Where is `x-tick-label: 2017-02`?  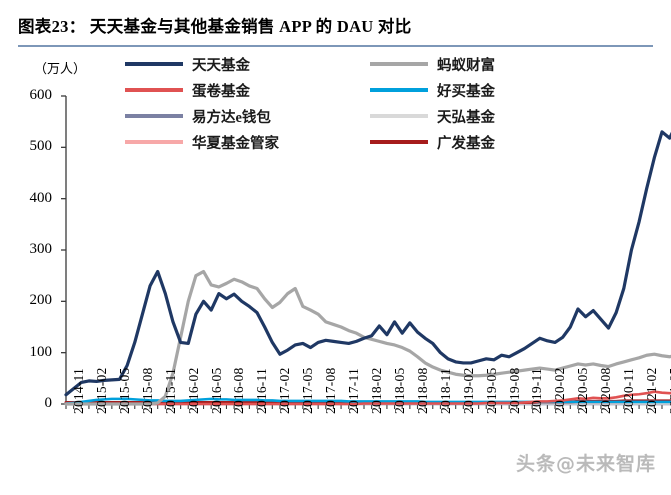
x-tick-label: 2017-02 is located at coordinates (285, 390).